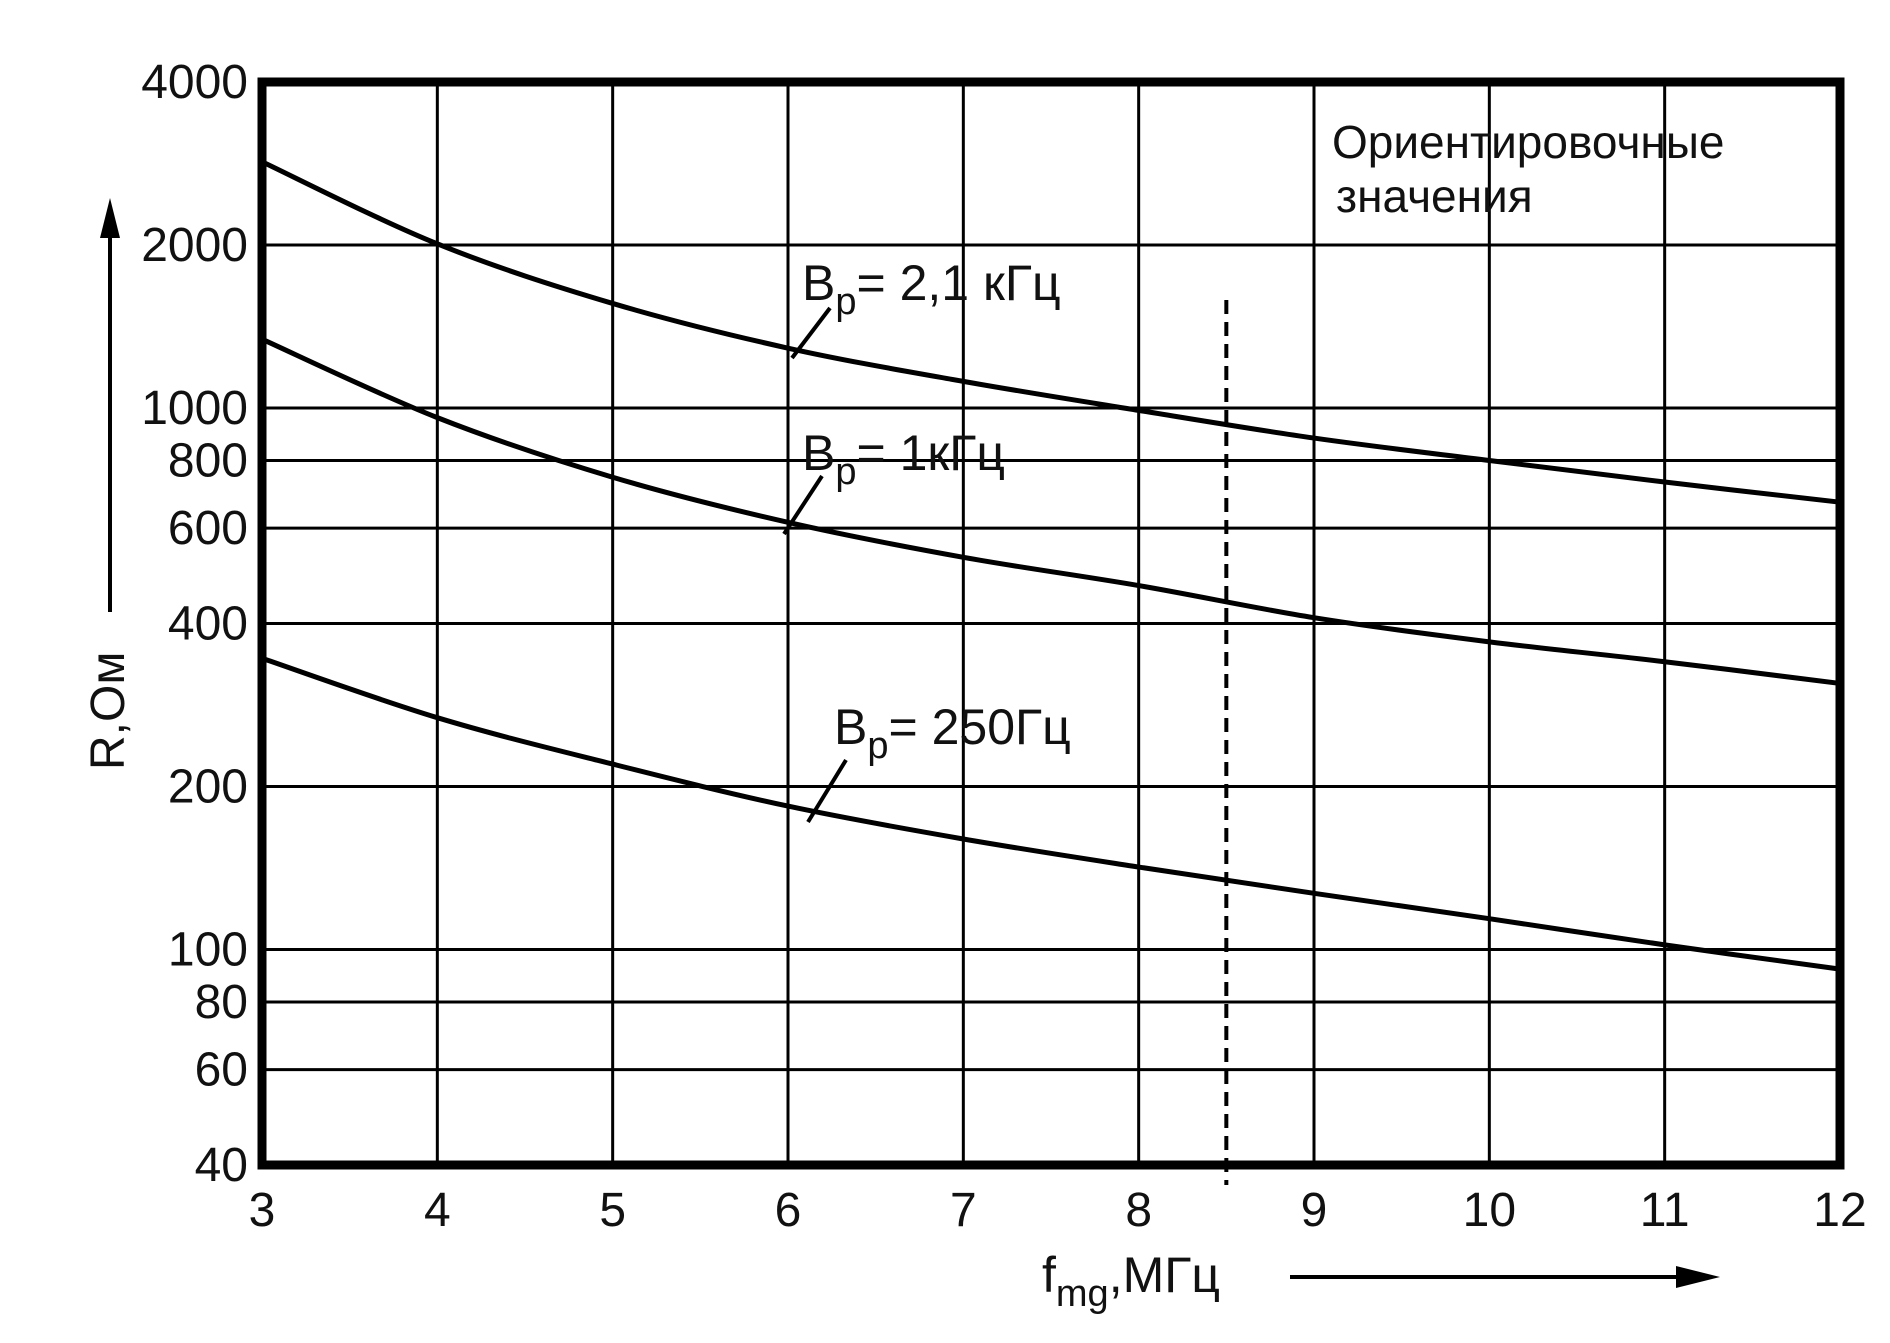  I want to click on y-tick-label: 1000, so click(194, 408).